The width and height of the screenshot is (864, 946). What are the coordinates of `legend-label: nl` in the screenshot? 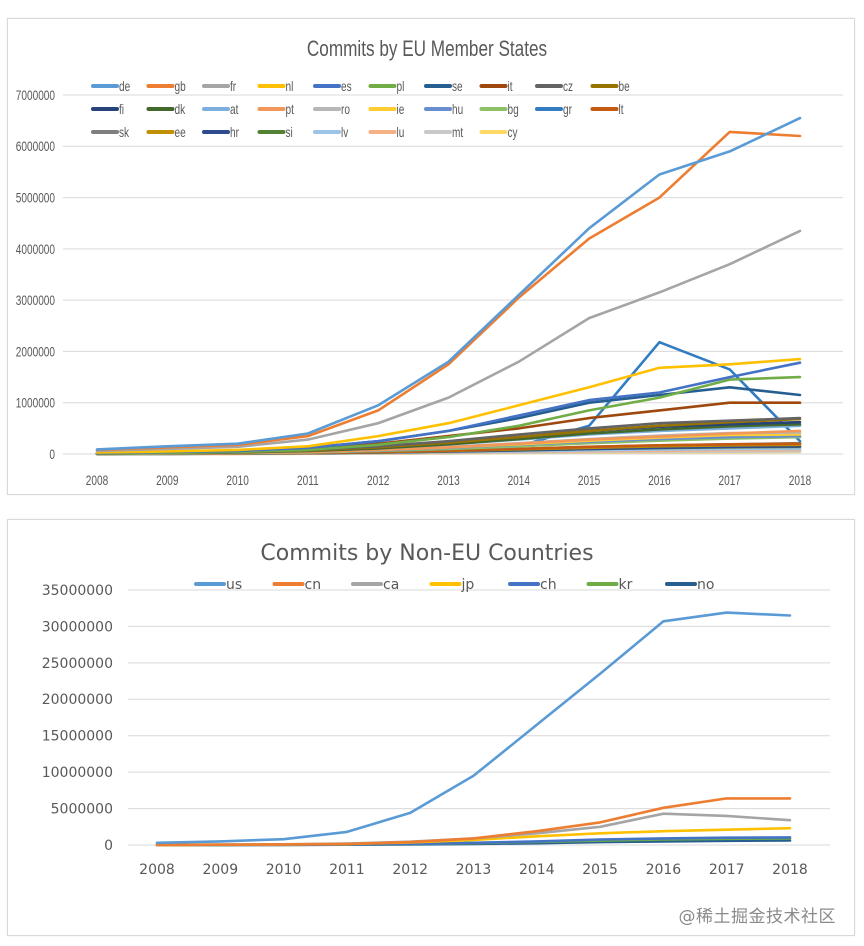 It's located at (290, 86).